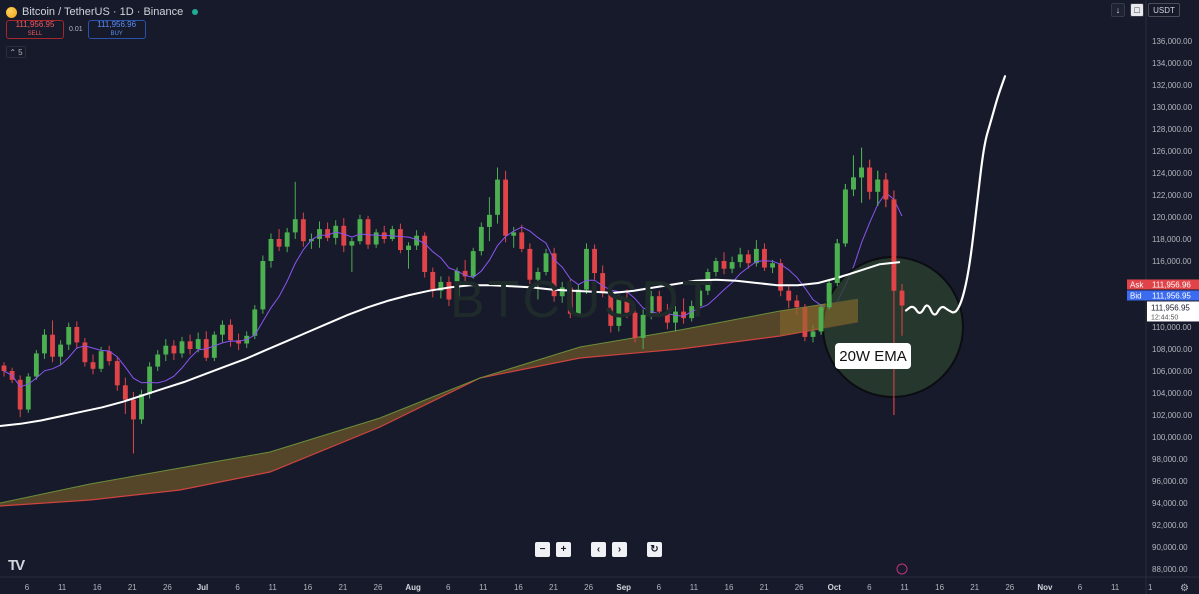 The width and height of the screenshot is (1199, 594). I want to click on y-tick-label: 120,000.00, so click(1172, 217).